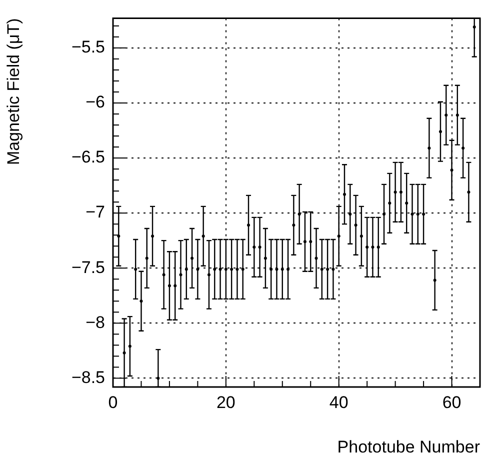  What do you see at coordinates (408, 446) in the screenshot?
I see `x-axis-title: Phototube Number` at bounding box center [408, 446].